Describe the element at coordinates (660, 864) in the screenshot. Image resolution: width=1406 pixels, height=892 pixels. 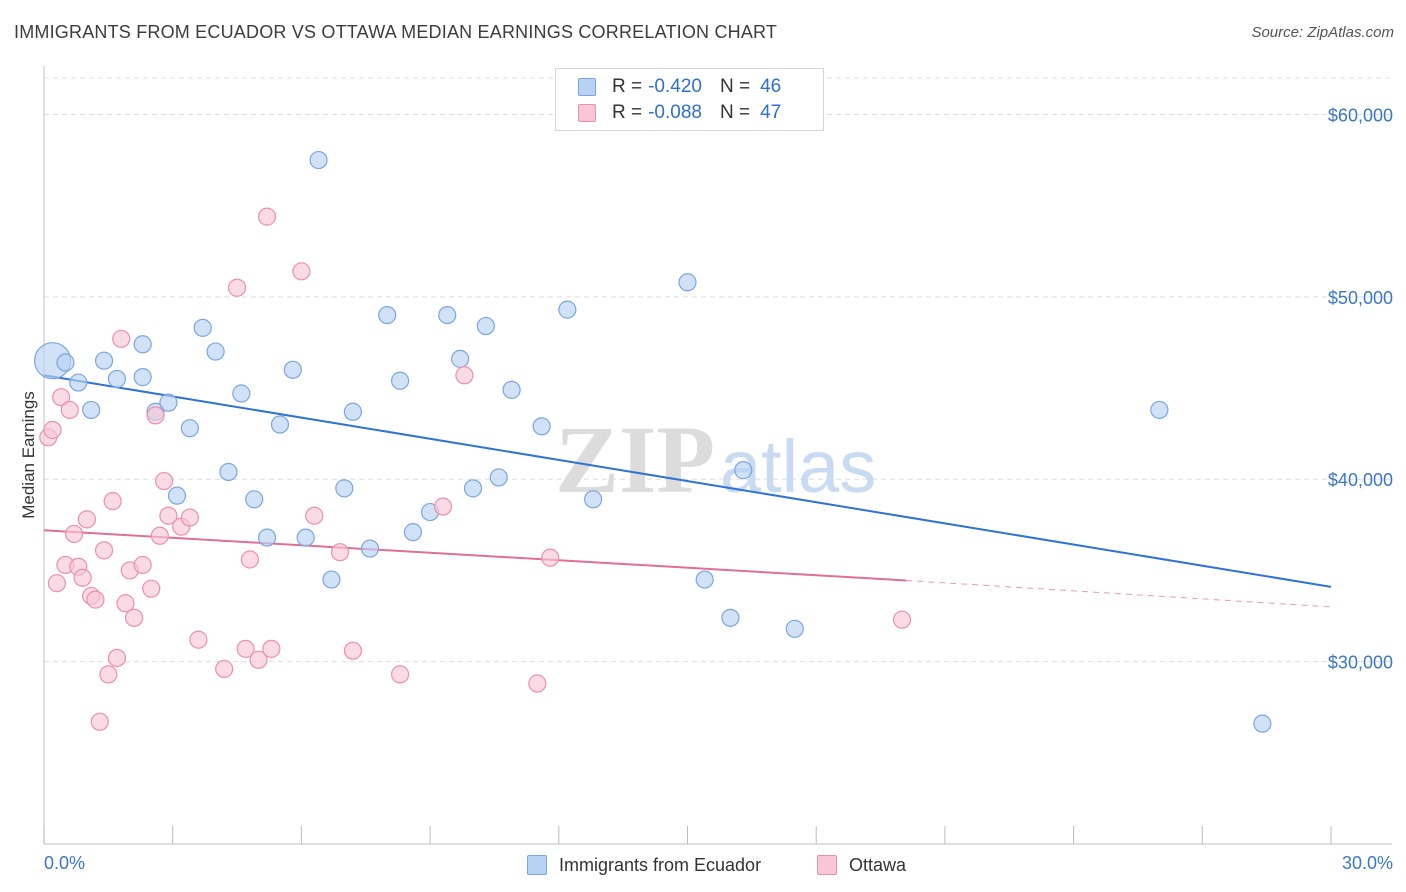
I see `bottom-legend-label: Immigrants from Ecuador` at that location.